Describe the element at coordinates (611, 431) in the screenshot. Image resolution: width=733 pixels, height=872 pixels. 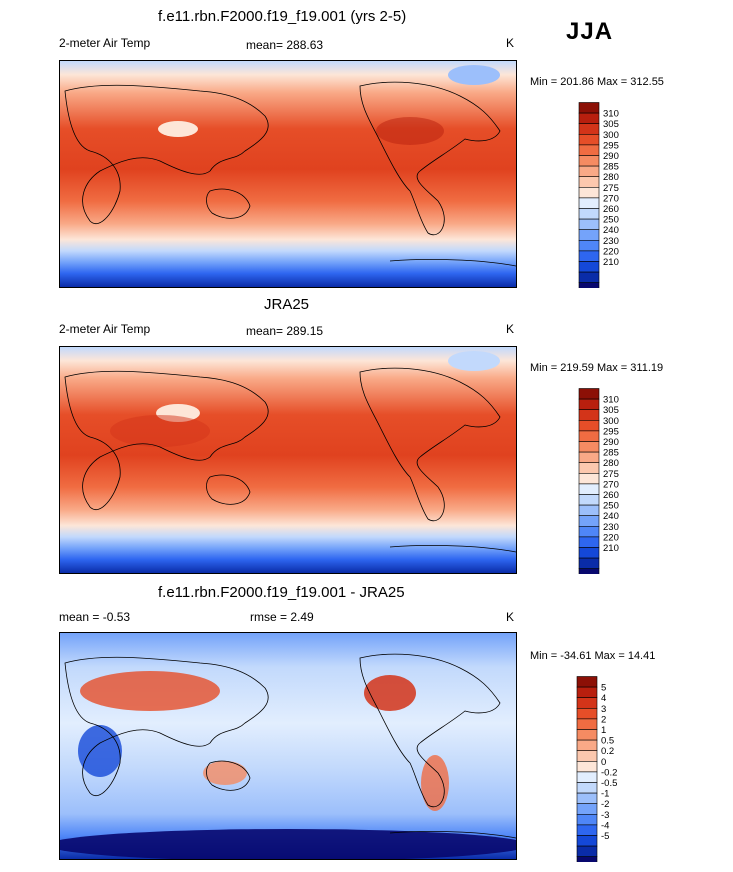
I see `panel2-colorbar-tick-label: 295` at that location.